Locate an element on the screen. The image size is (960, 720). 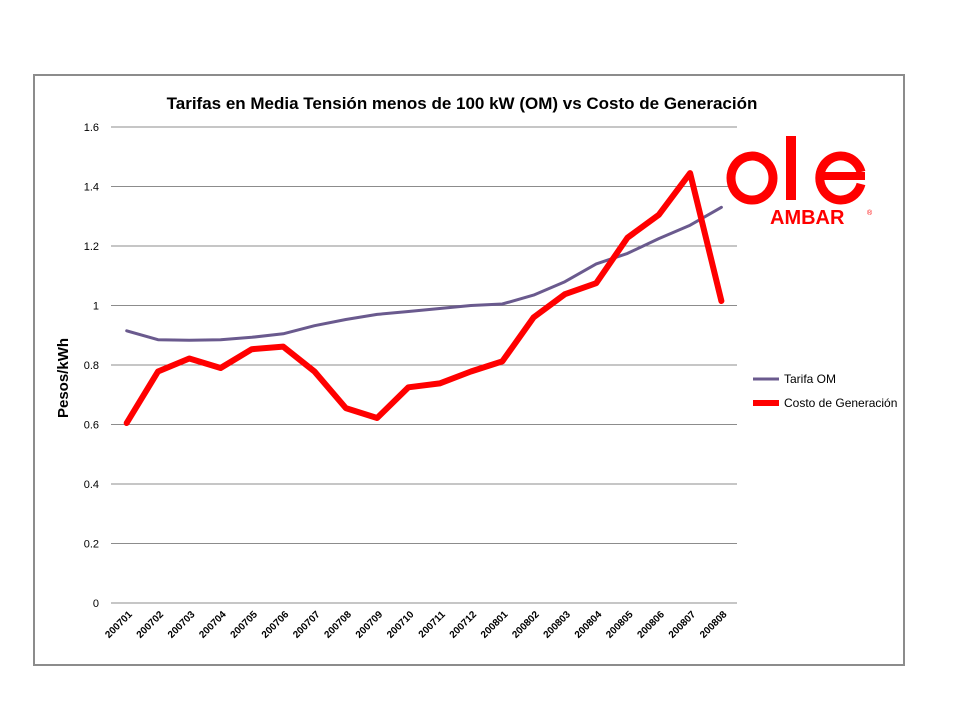
legend: Tarifa OM Costo de Generación is located at coordinates (825, 391).